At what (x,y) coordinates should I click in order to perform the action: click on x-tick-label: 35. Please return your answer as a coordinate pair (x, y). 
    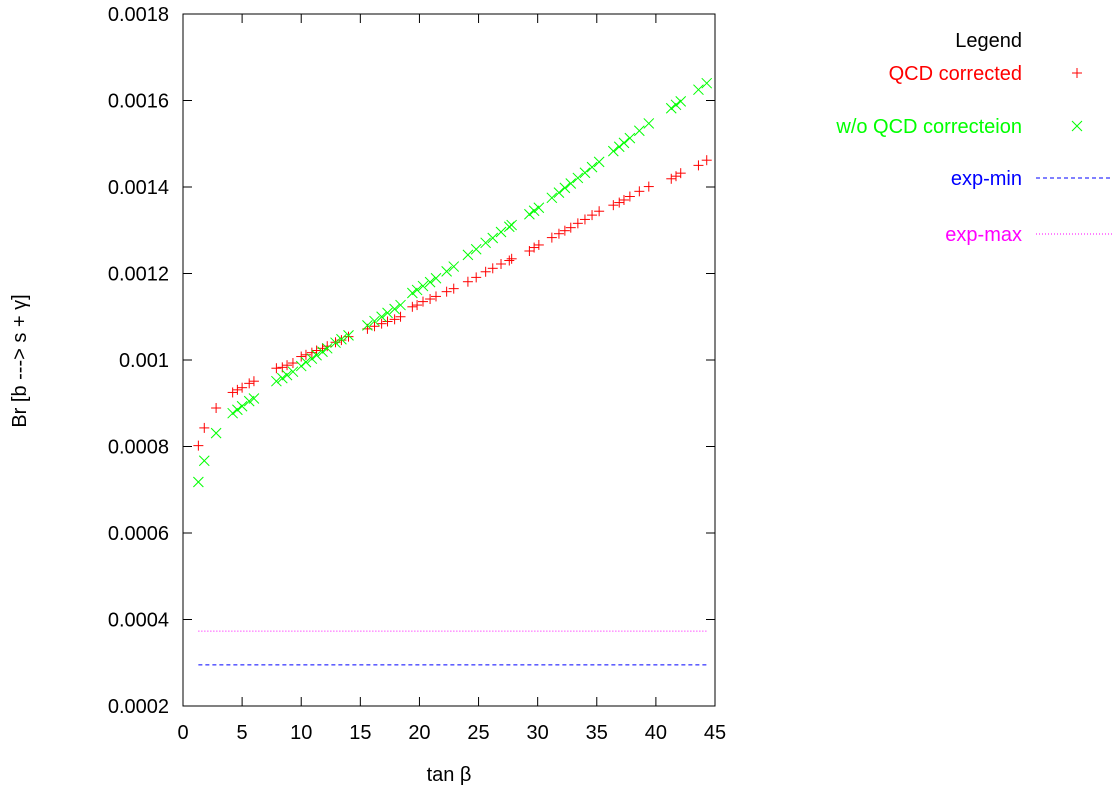
    Looking at the image, I should click on (597, 733).